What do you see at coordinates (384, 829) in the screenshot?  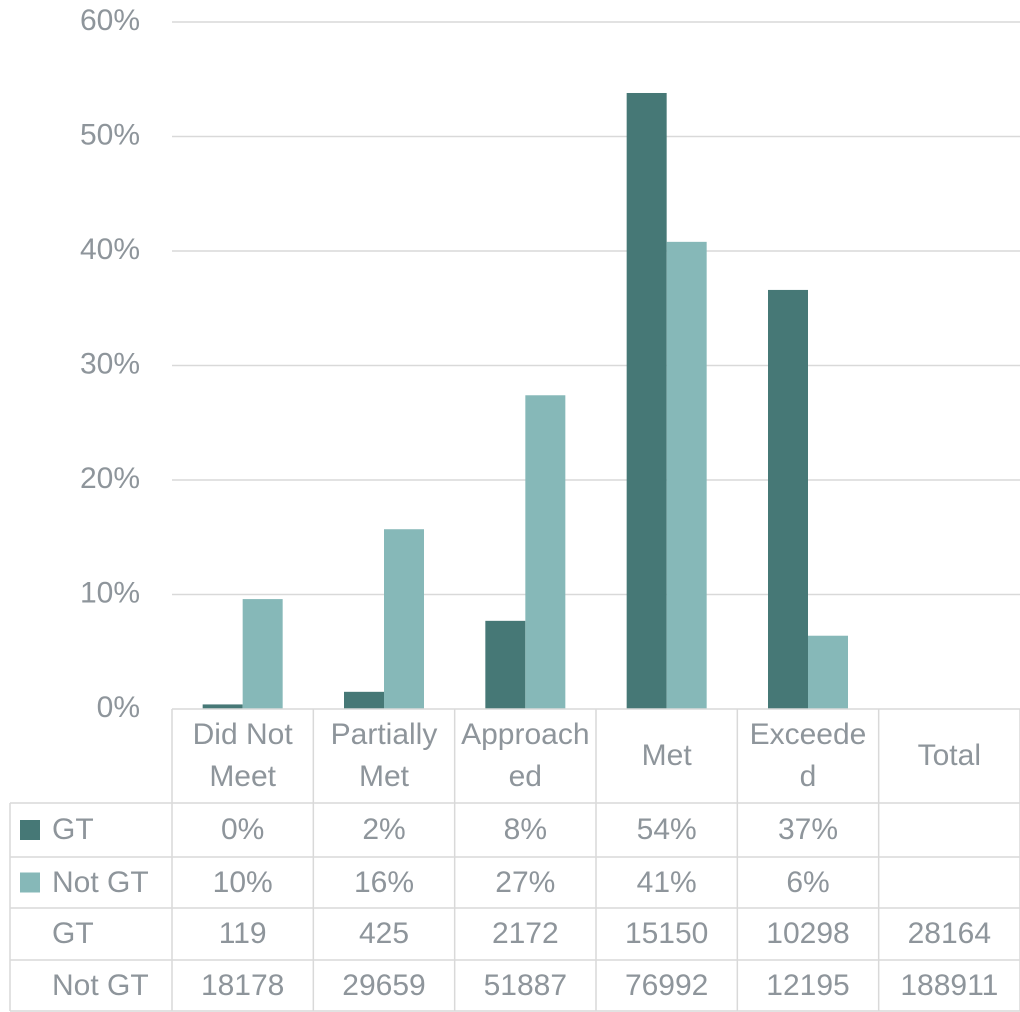 I see `value-label: 2%` at bounding box center [384, 829].